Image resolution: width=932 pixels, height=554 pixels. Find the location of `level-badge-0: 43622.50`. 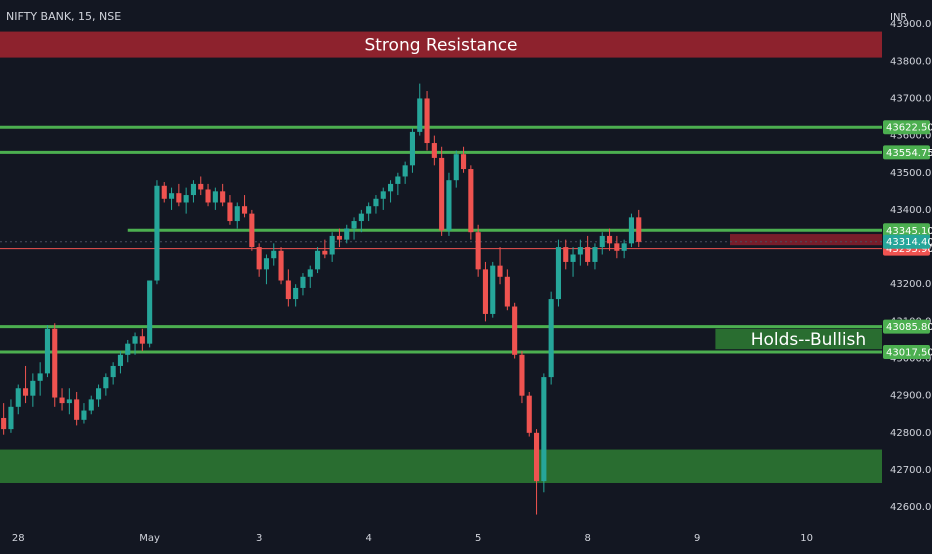

level-badge-0: 43622.50 is located at coordinates (909, 128).